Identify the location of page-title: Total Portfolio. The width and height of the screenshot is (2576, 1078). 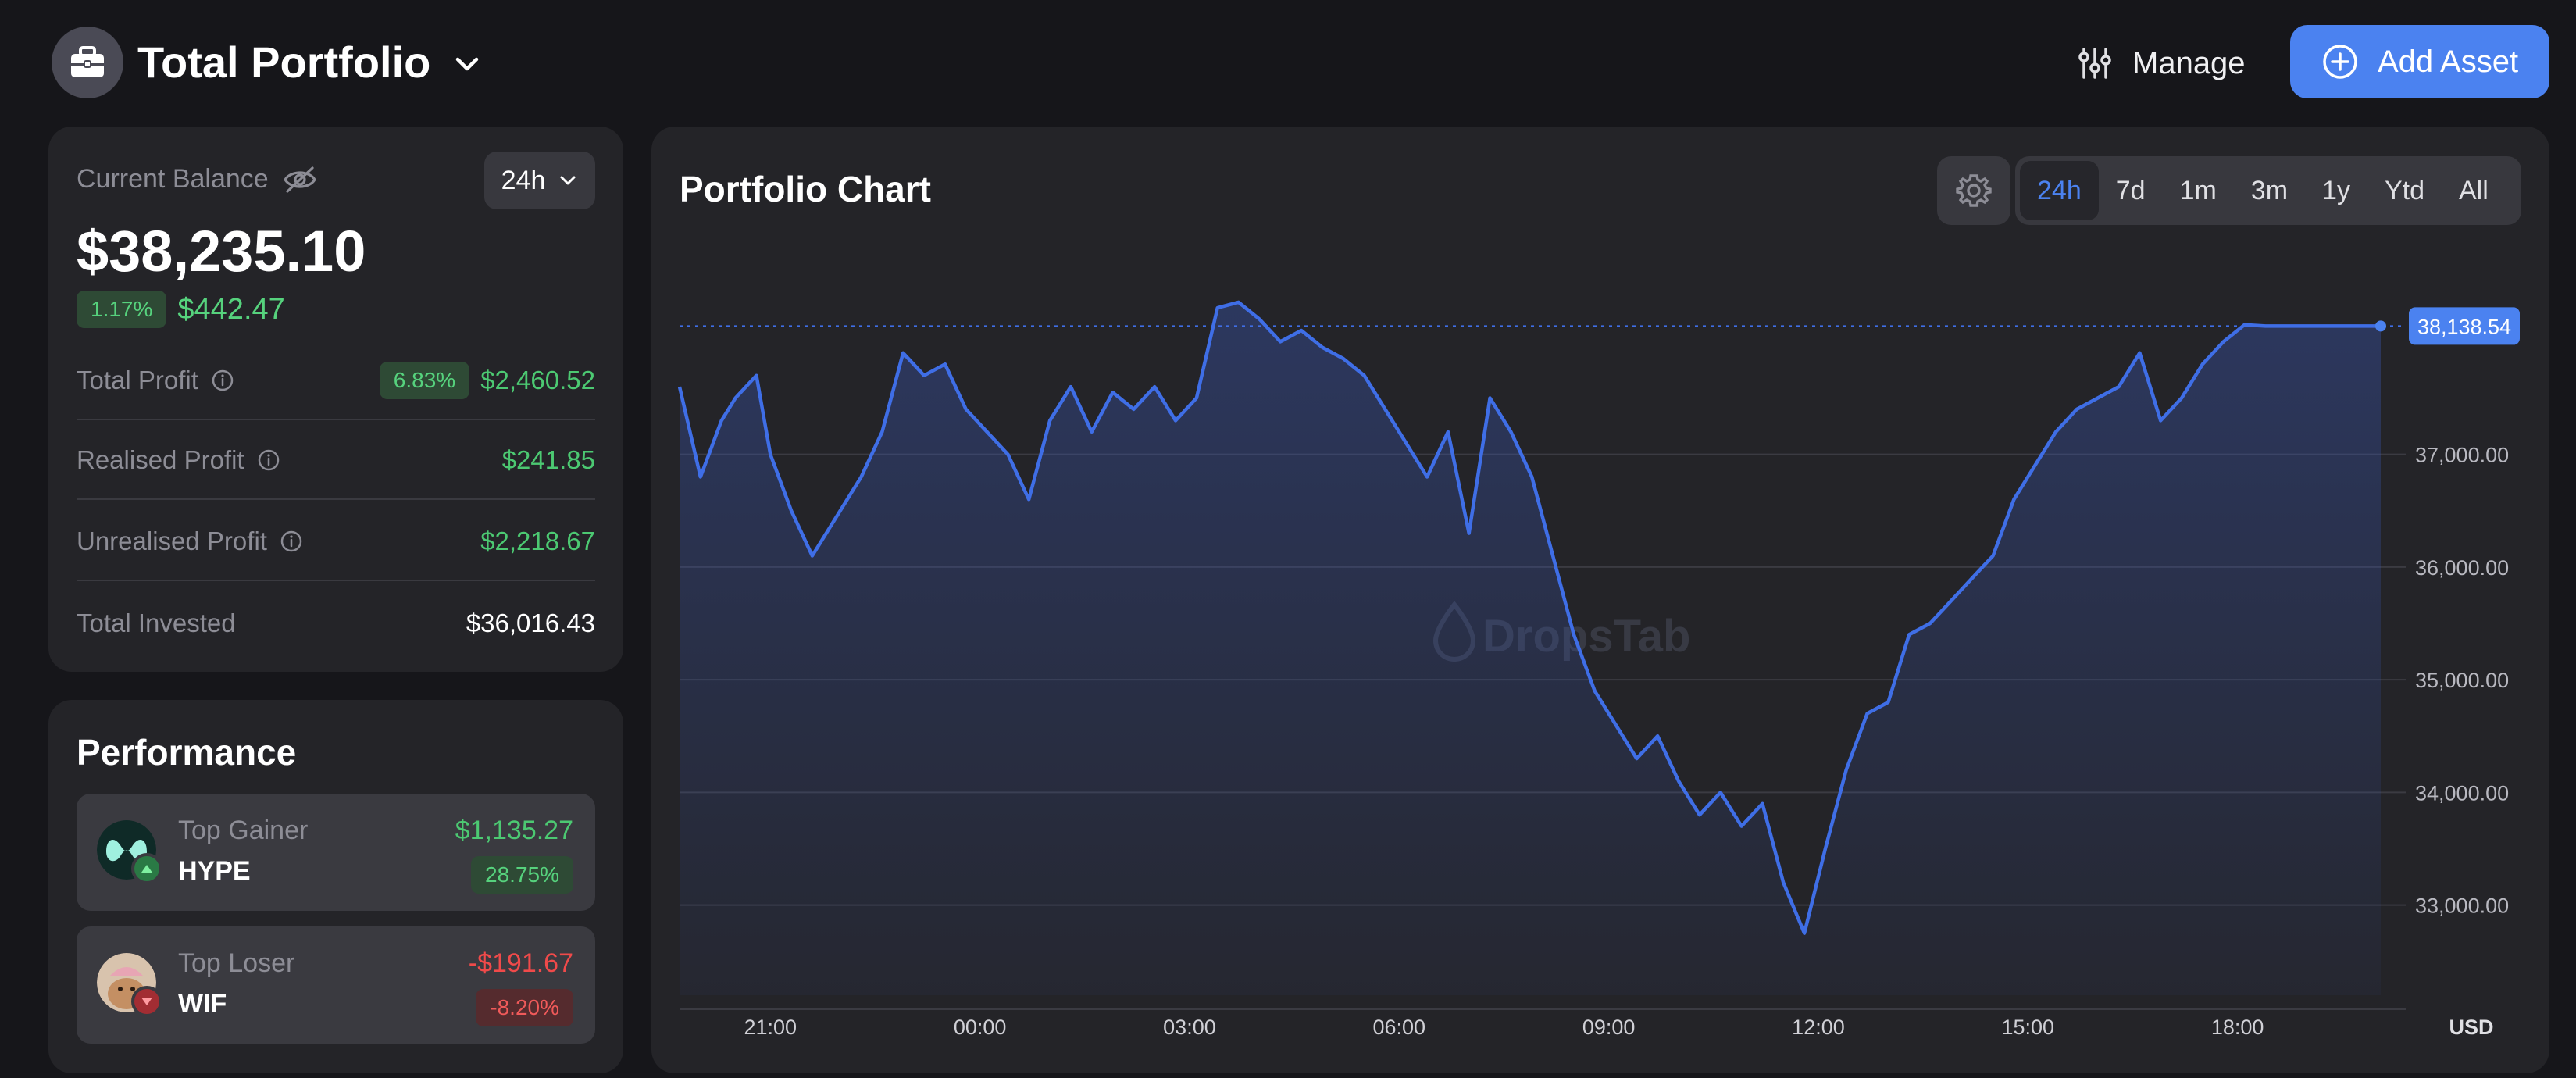
(284, 62).